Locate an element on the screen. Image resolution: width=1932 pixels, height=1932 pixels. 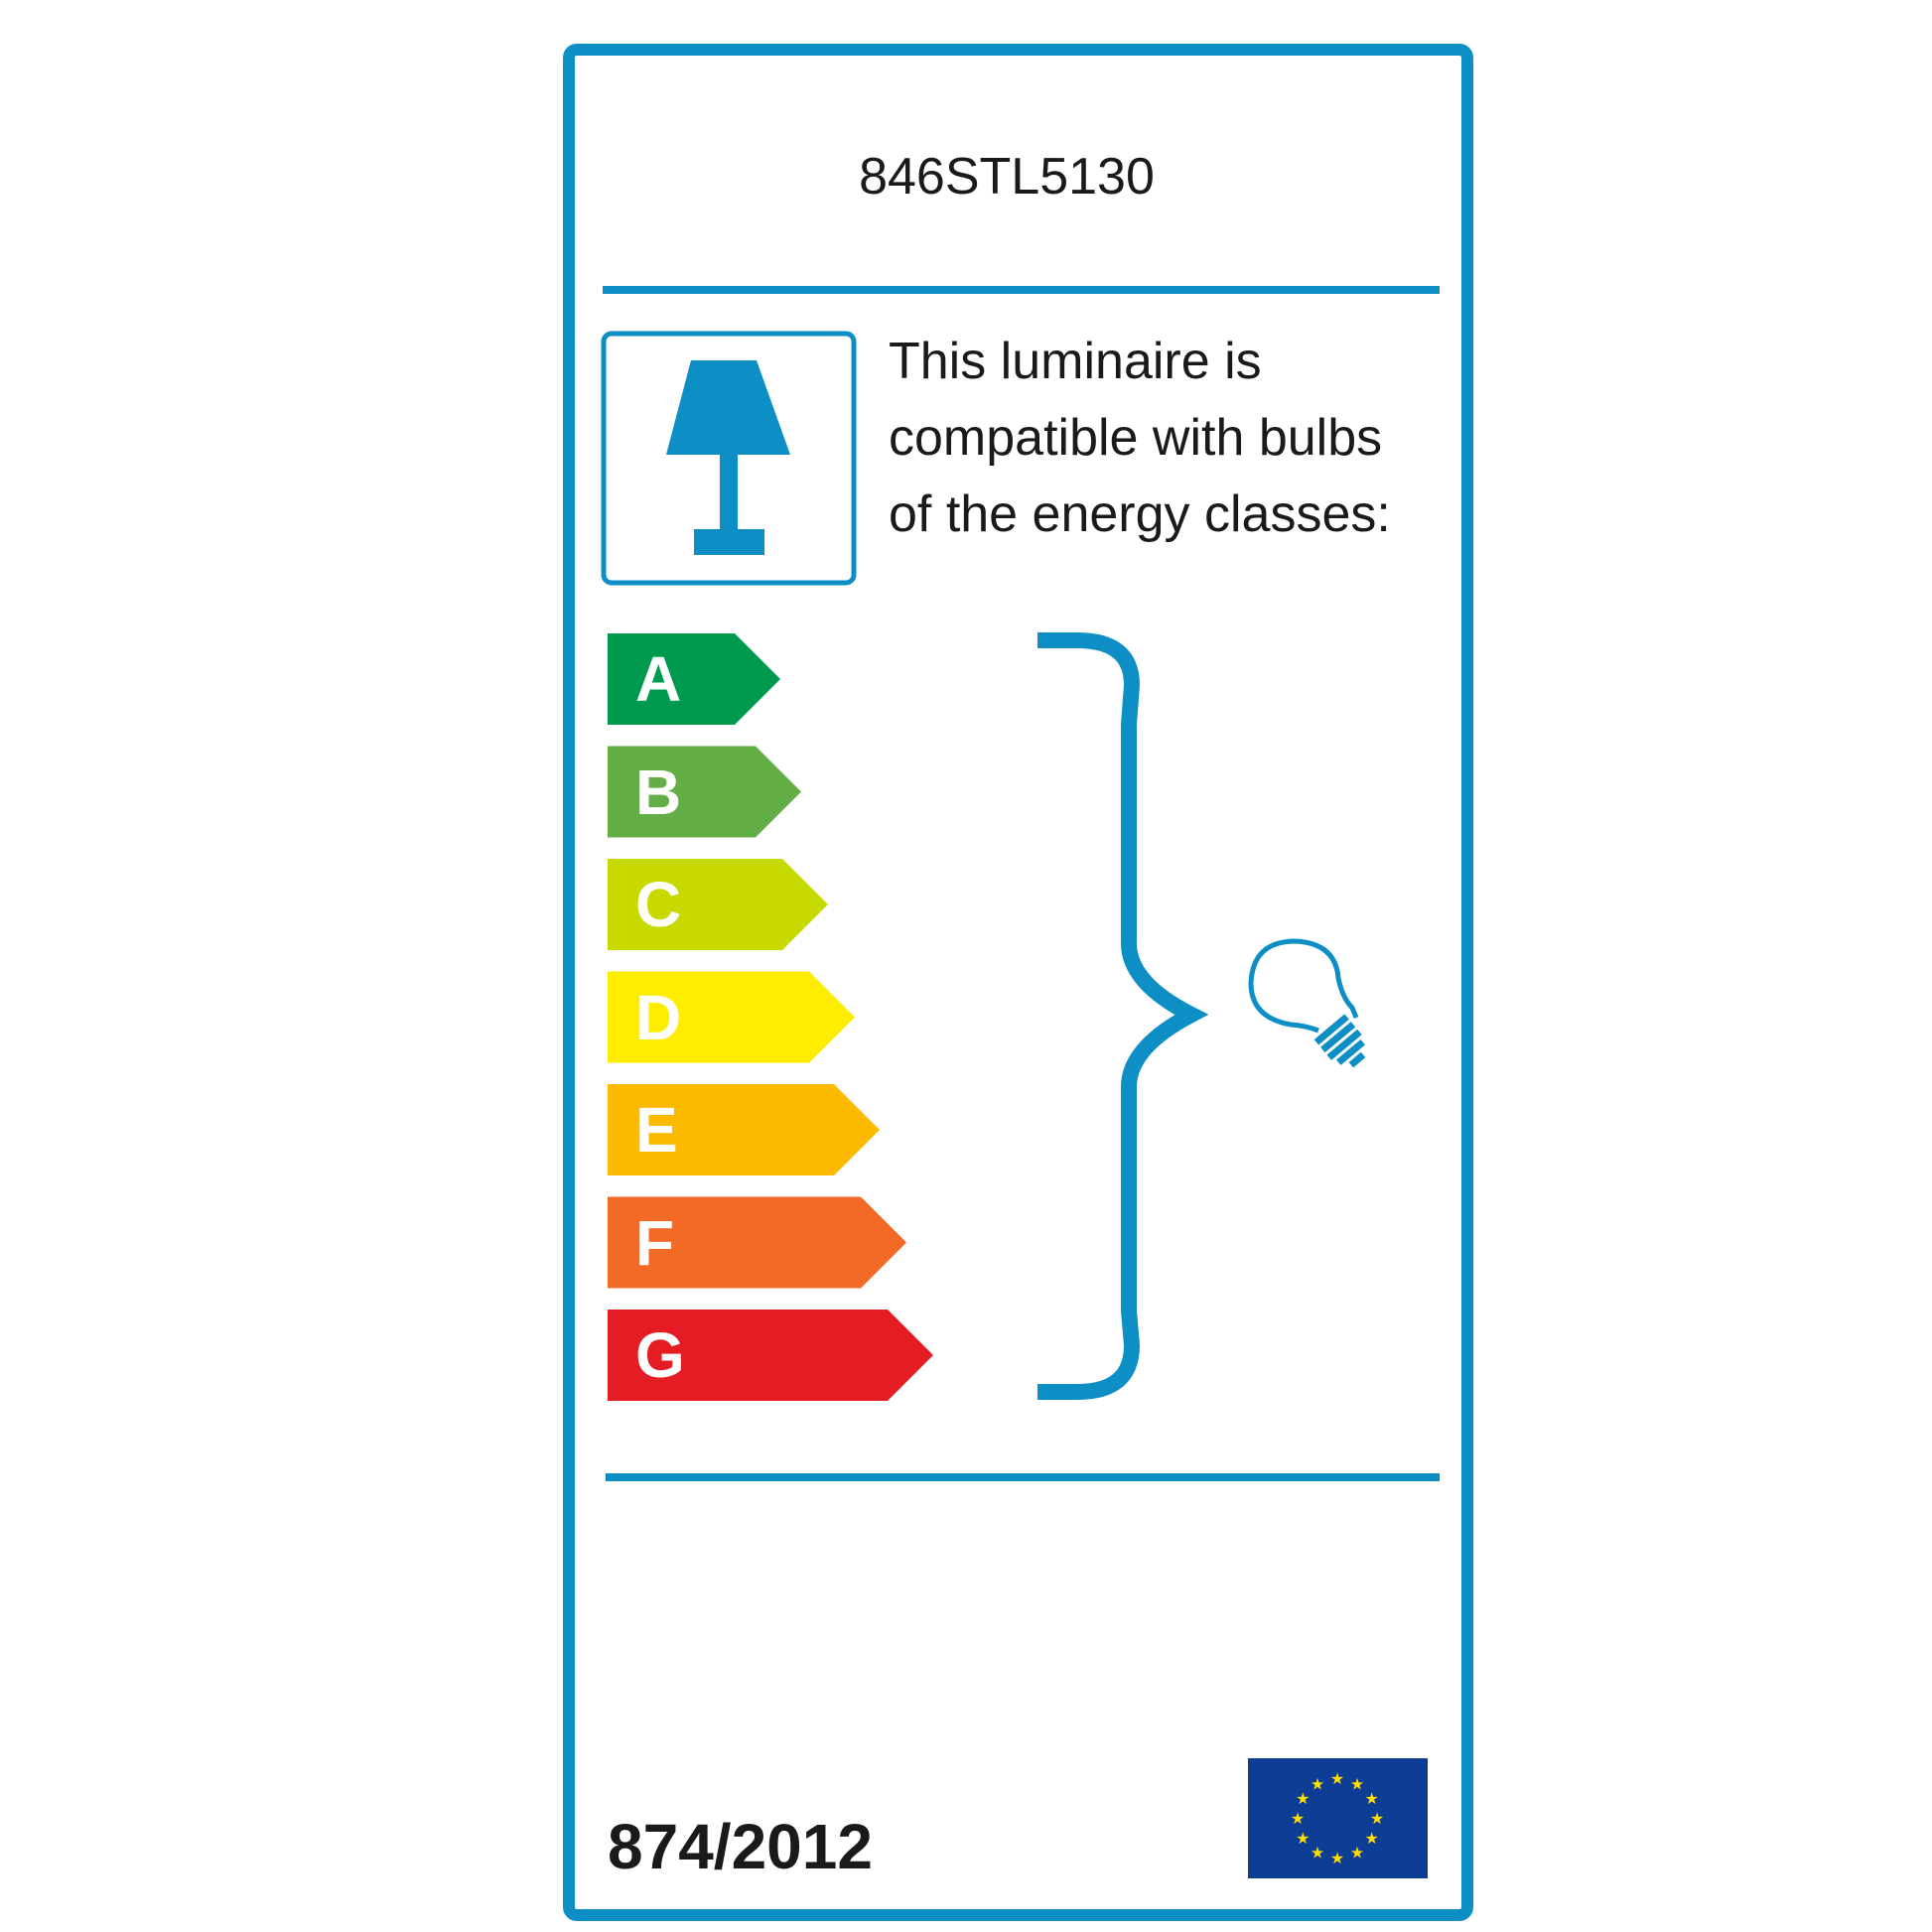
energy-class-bar-f is located at coordinates (757, 1242).